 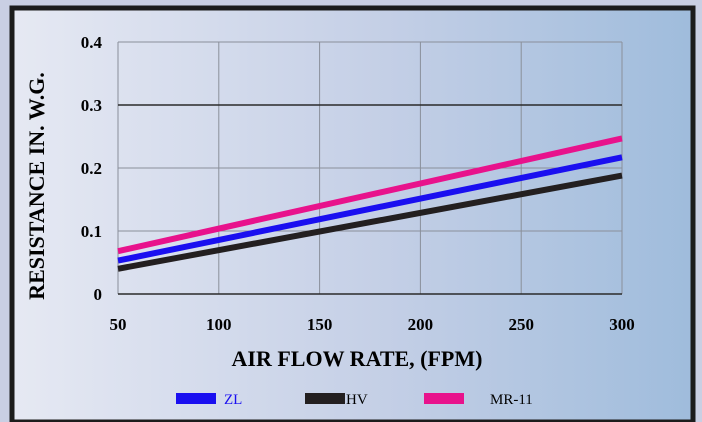 What do you see at coordinates (320, 324) in the screenshot?
I see `x-tick-label: 150` at bounding box center [320, 324].